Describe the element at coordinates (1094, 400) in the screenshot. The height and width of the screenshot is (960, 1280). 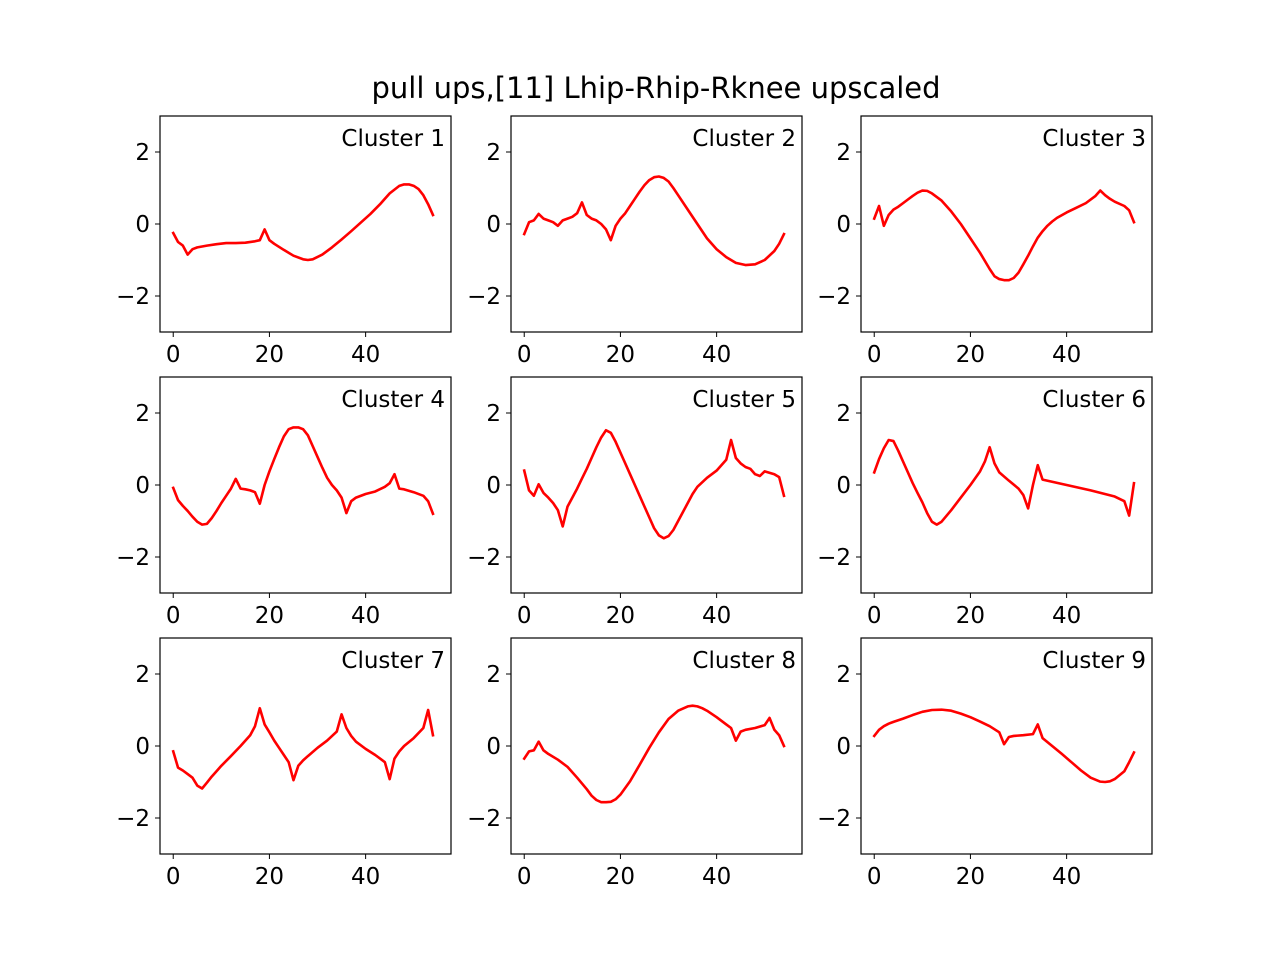
I see `cluster-label: Cluster 6` at that location.